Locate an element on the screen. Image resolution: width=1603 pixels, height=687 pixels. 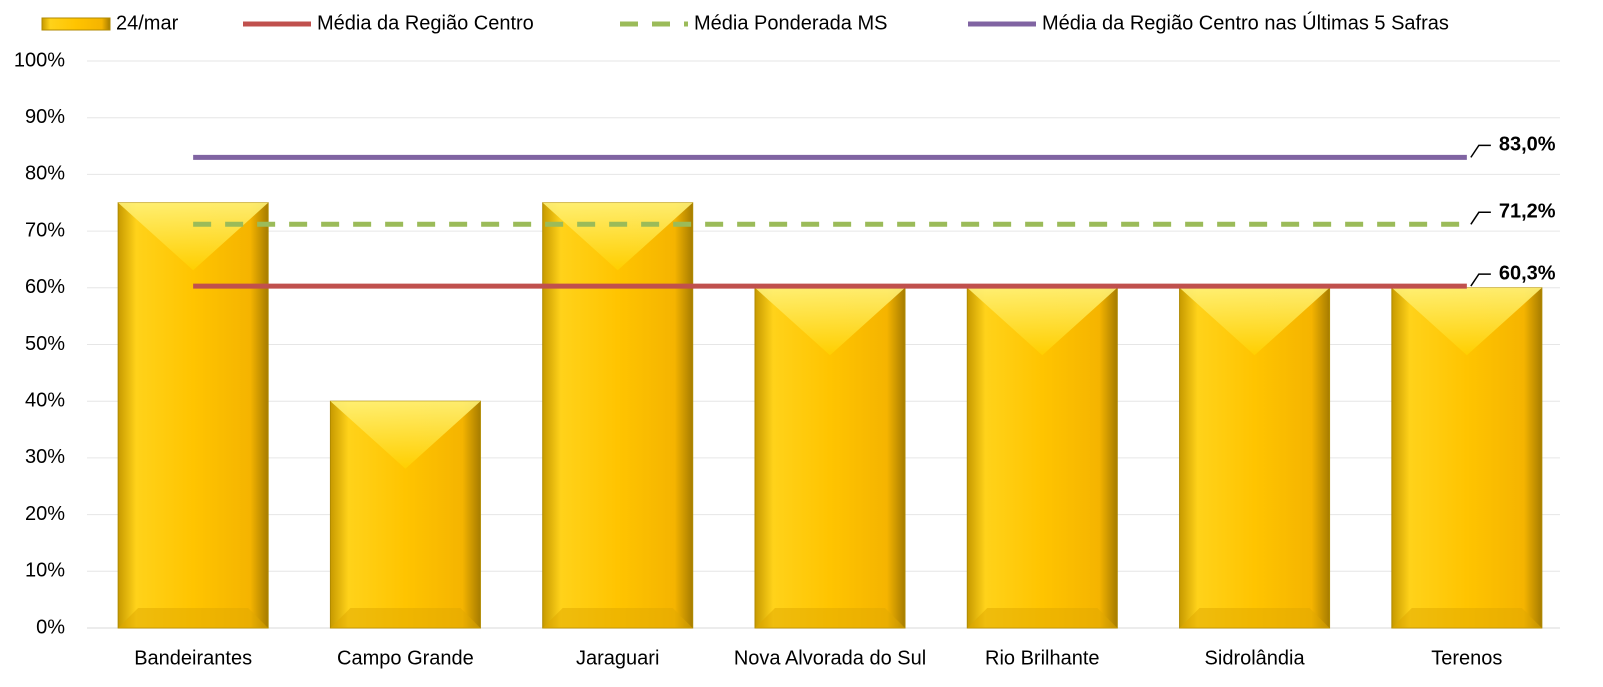
legend-label: 24/mar is located at coordinates (147, 23).